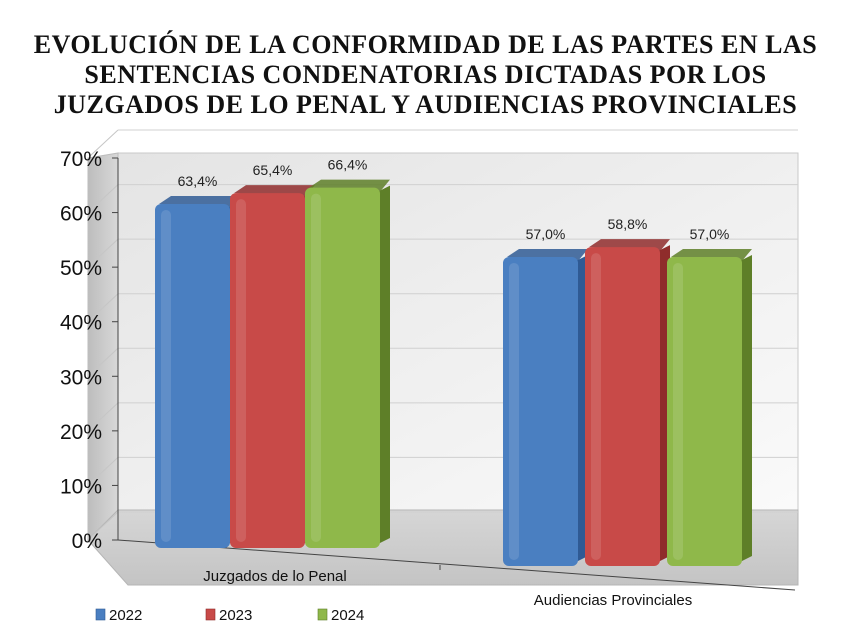 This screenshot has height=634, width=851. Describe the element at coordinates (710, 234) in the screenshot. I see `data-label-2024-1: 57,0%` at that location.